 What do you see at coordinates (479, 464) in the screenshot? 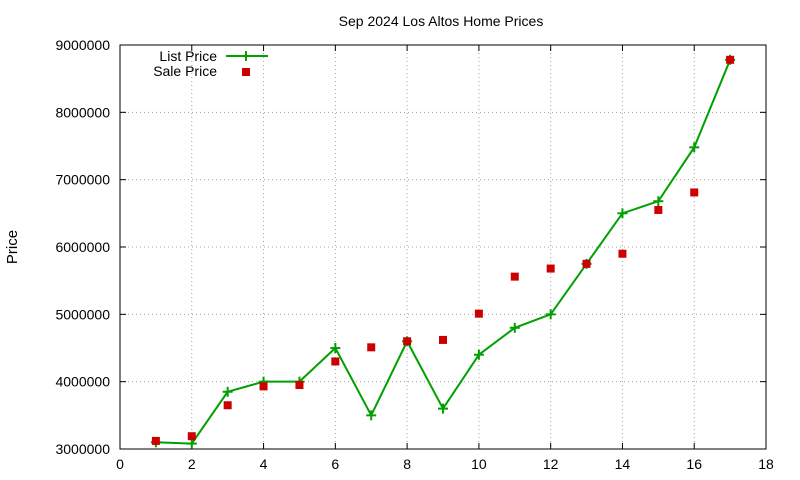
I see `x-tick-label: 10` at bounding box center [479, 464].